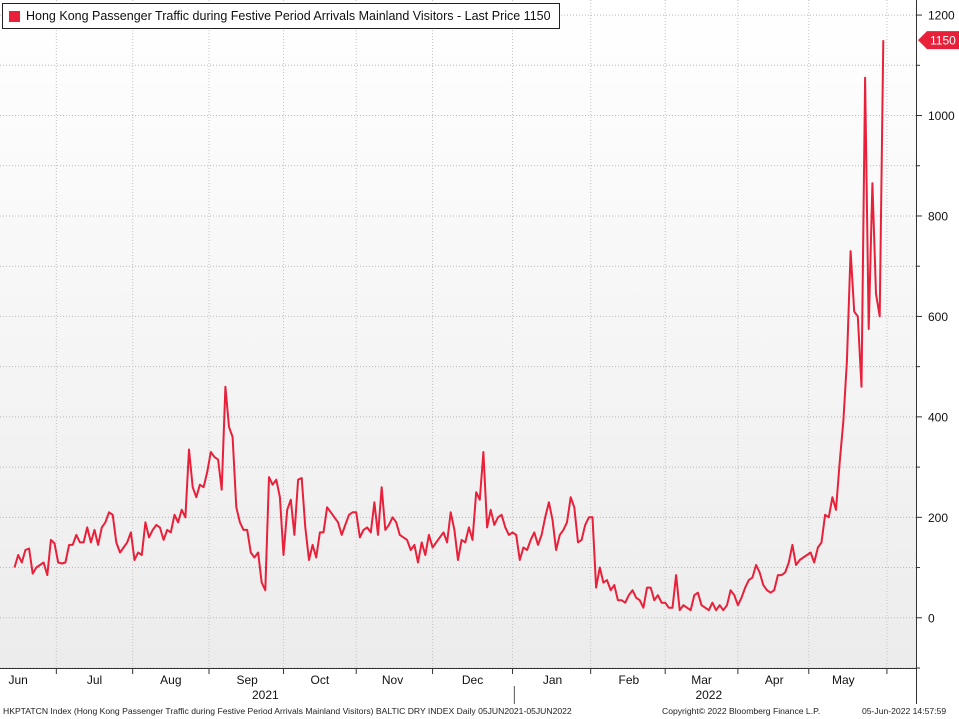  I want to click on x-tick-label: Apr, so click(774, 680).